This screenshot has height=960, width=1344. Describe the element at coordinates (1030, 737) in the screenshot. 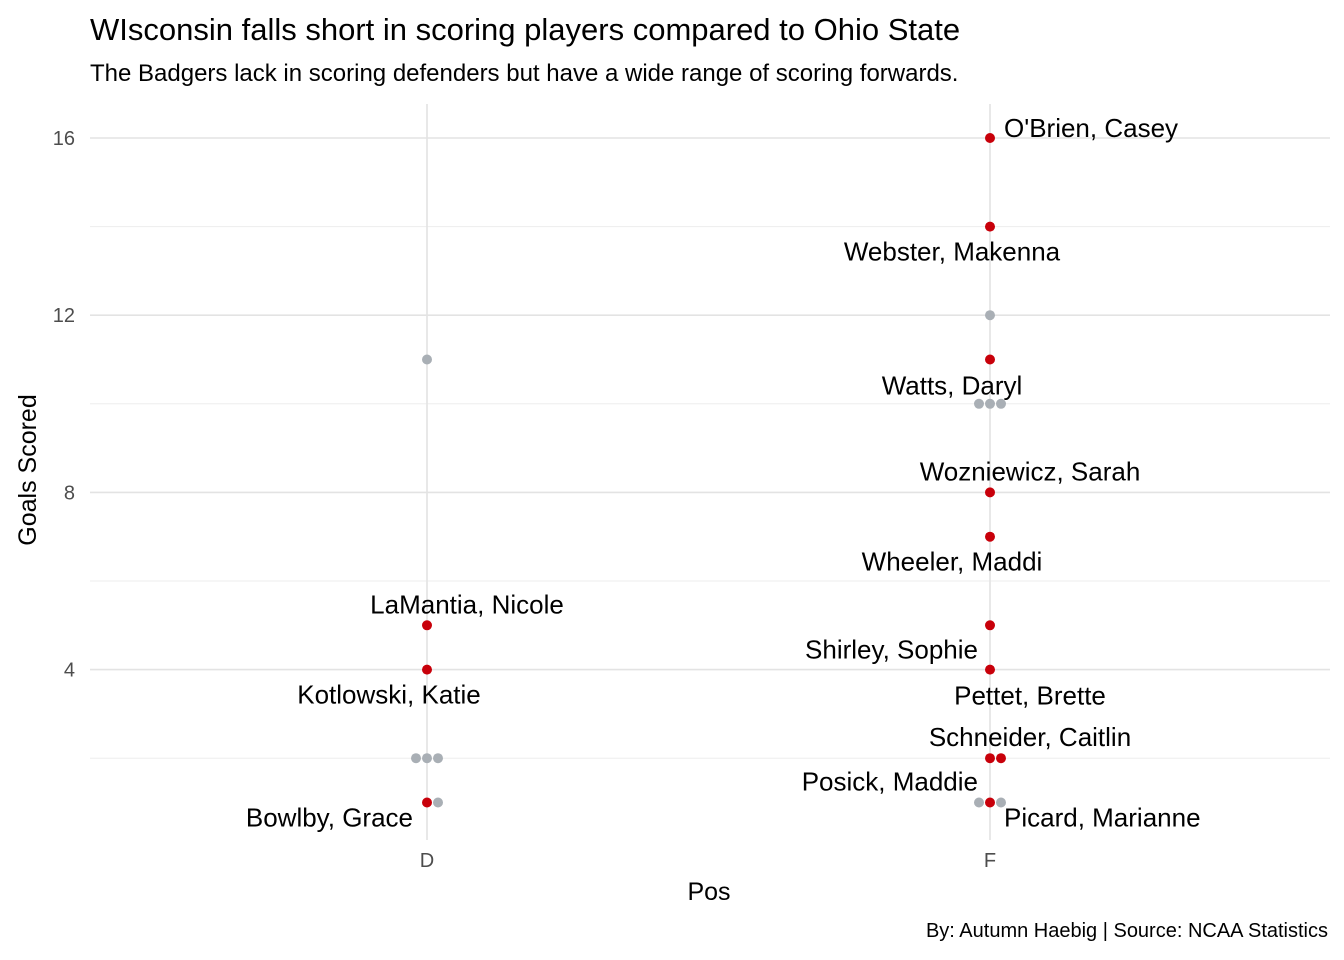

I see `point-label: Schneider, Caitlin` at that location.